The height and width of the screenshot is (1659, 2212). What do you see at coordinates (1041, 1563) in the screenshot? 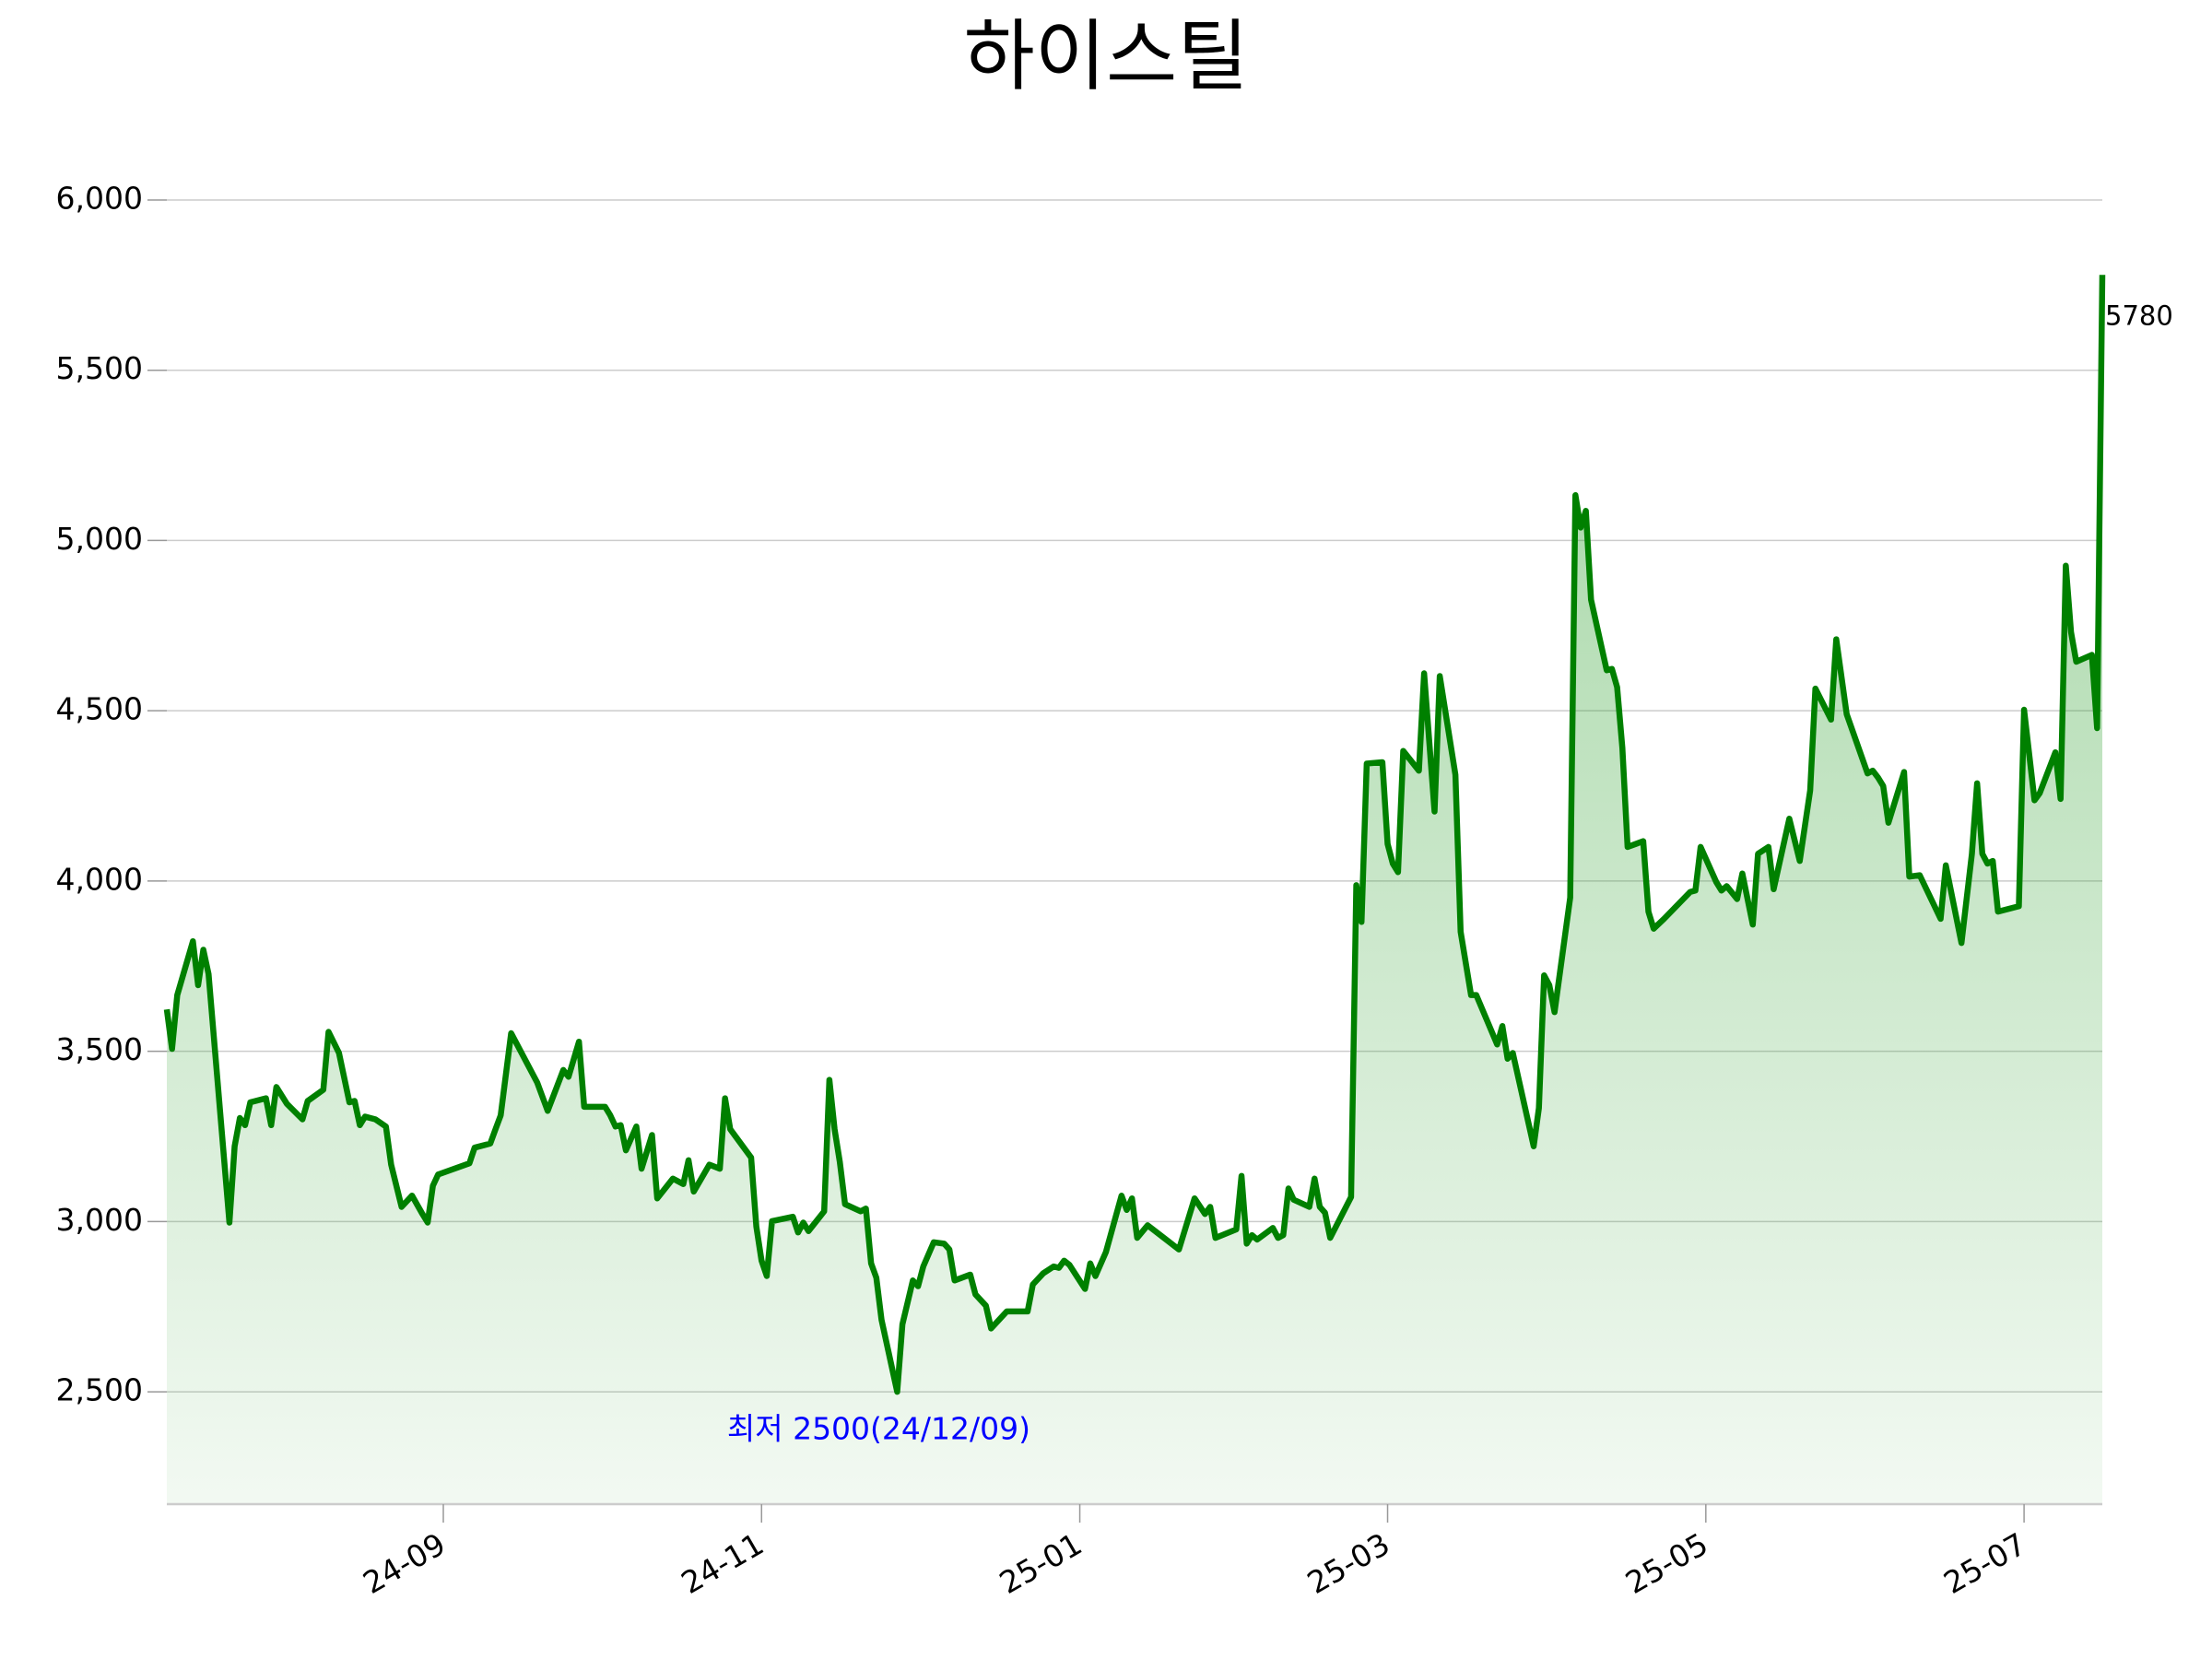
I see `x-tick-label: 25-01` at bounding box center [1041, 1563].